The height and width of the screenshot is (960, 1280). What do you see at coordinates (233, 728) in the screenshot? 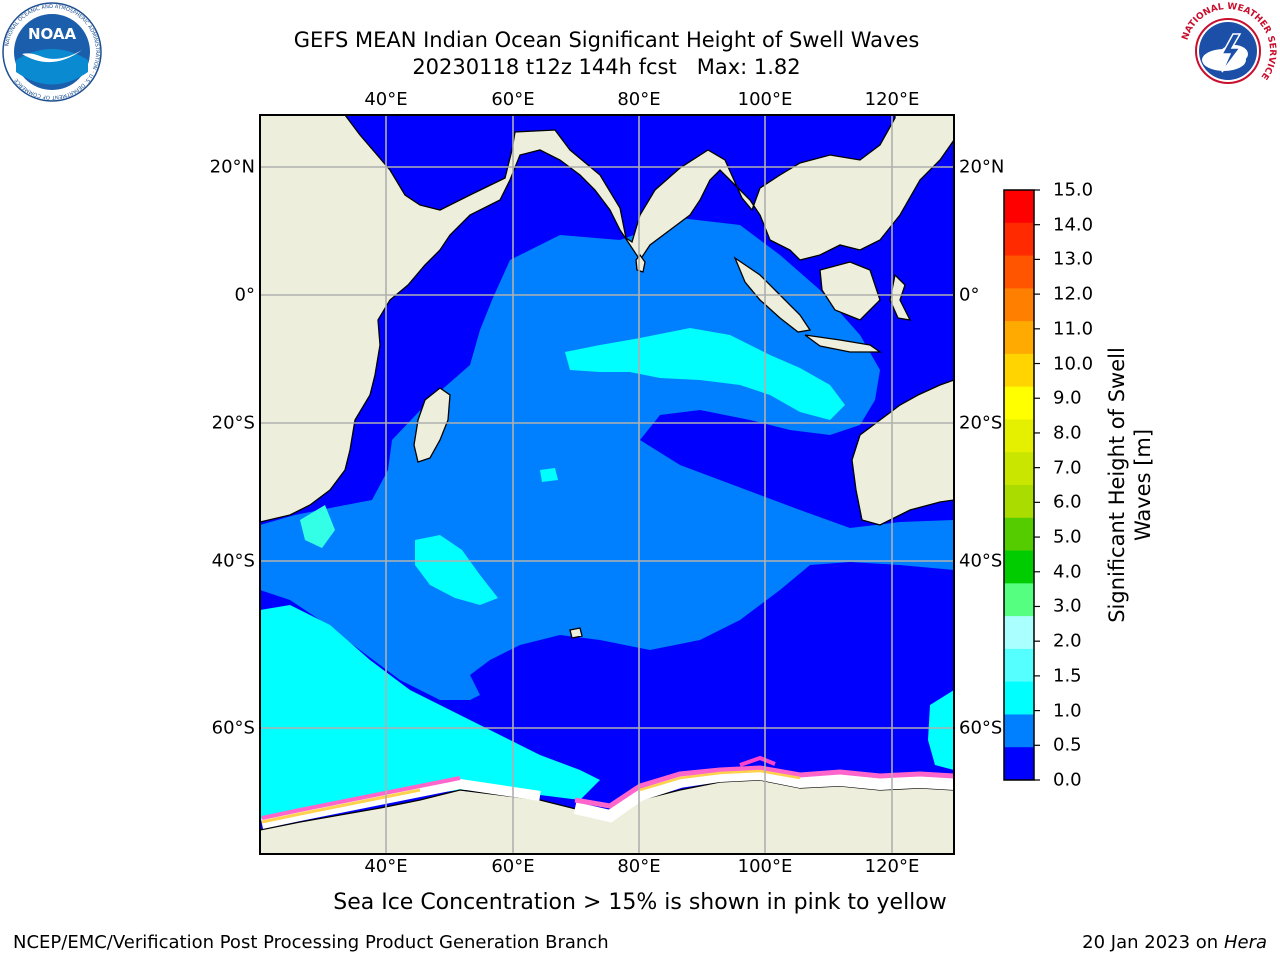
I see `lat-tick-left: 60°S` at bounding box center [233, 728].